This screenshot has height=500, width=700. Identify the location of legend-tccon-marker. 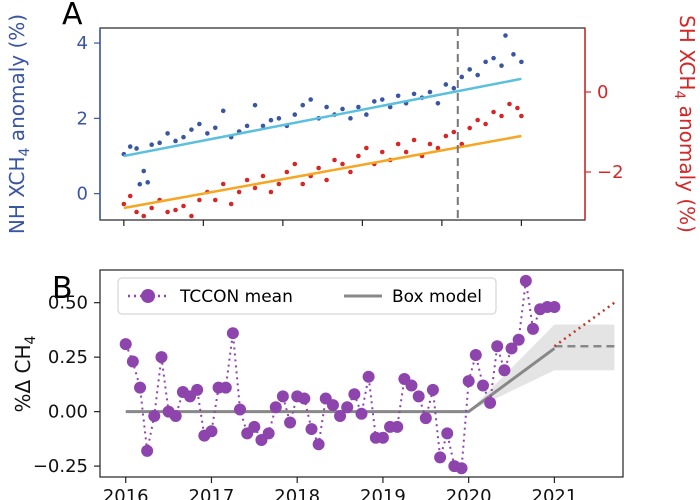
(148, 296).